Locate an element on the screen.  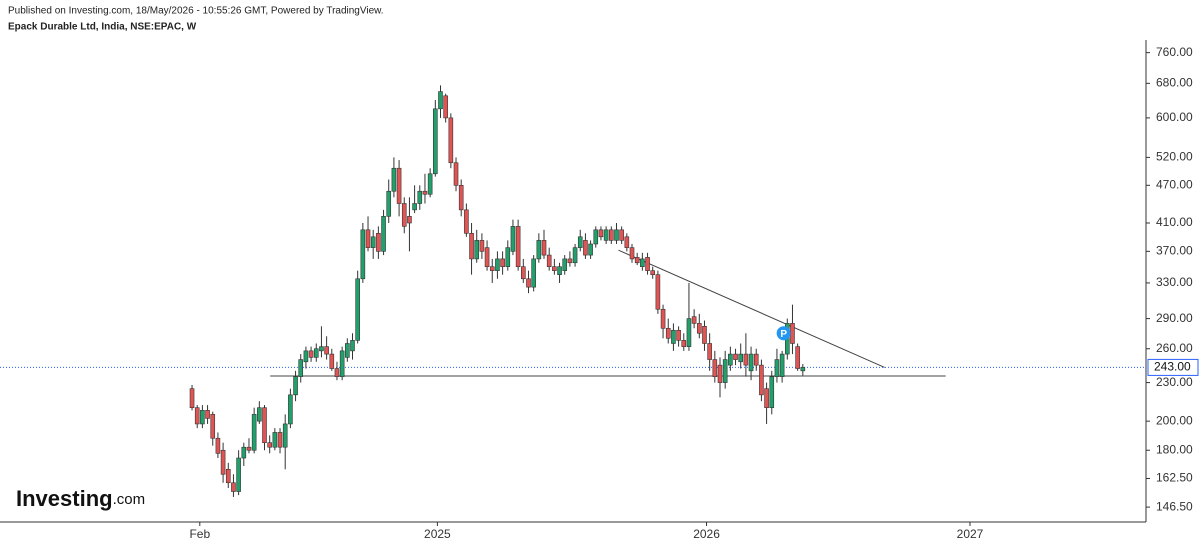
y-tick-label: 290.00 is located at coordinates (1174, 318).